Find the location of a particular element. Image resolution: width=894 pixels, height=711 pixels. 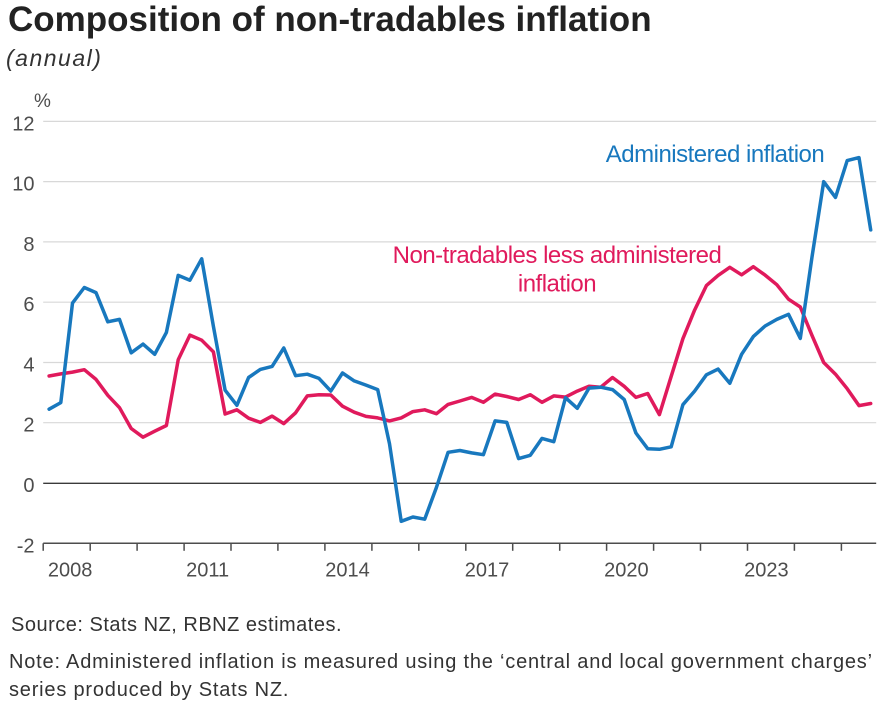

svg-text: 4 is located at coordinates (28, 366).